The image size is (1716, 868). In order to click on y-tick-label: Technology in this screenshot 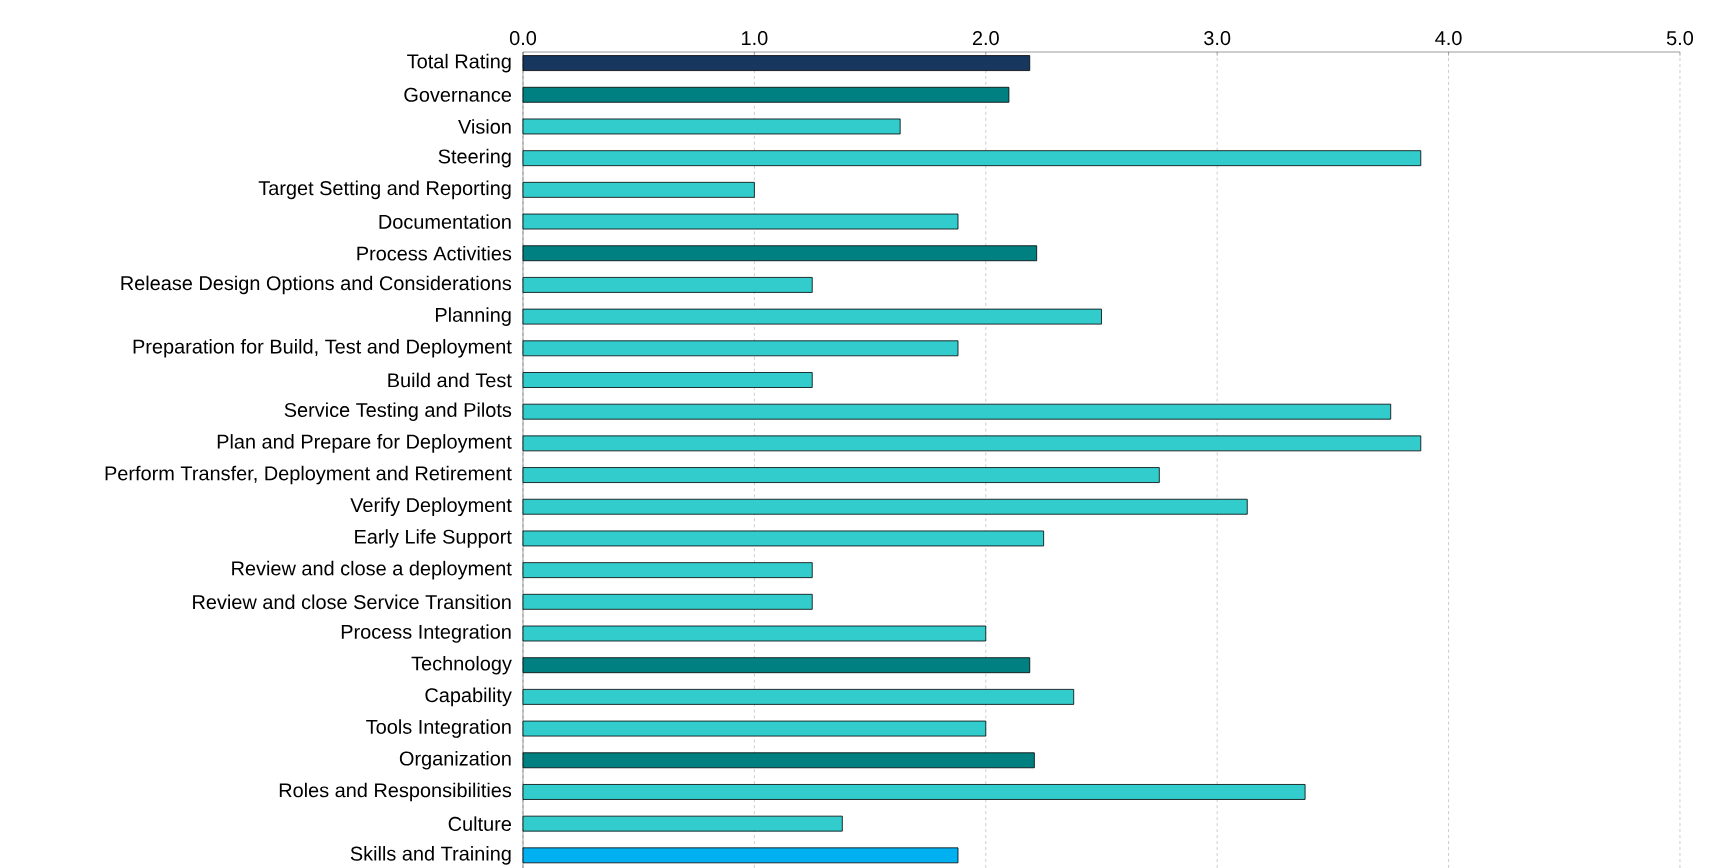, I will do `click(461, 665)`.